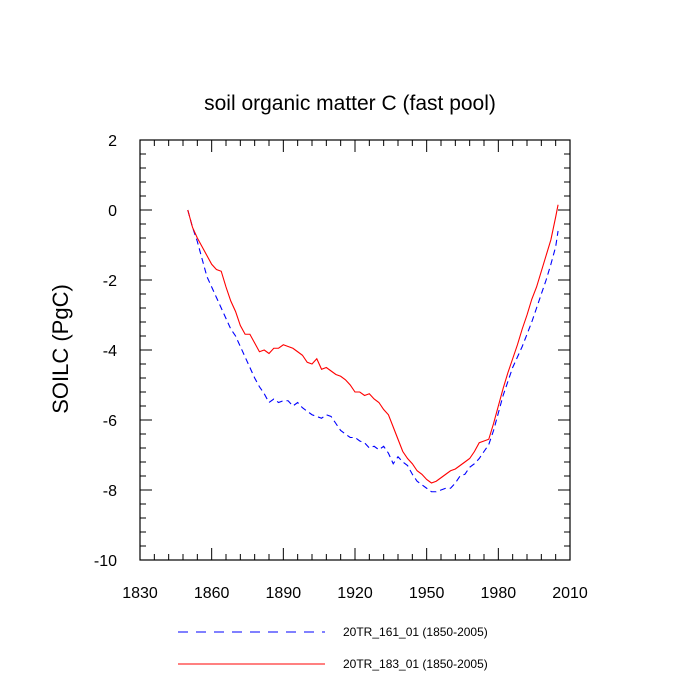 The width and height of the screenshot is (700, 700). What do you see at coordinates (110, 351) in the screenshot?
I see `y-tick-label: -4` at bounding box center [110, 351].